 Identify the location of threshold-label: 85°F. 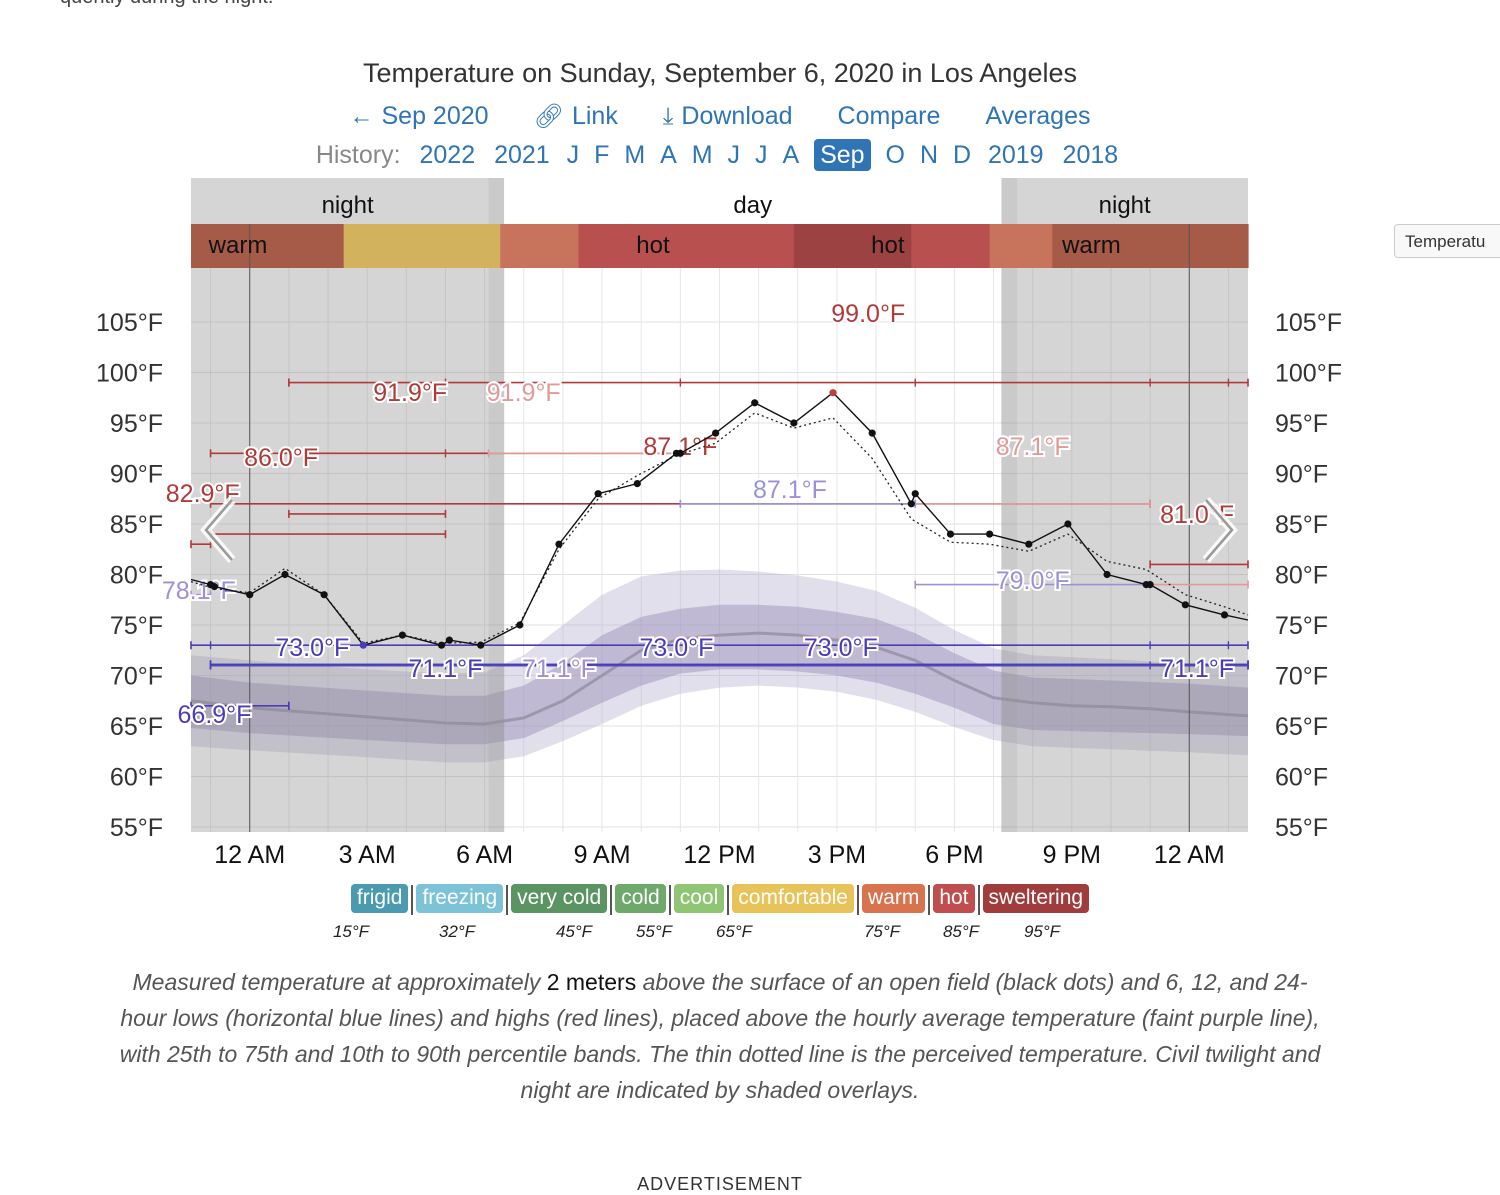
(961, 931).